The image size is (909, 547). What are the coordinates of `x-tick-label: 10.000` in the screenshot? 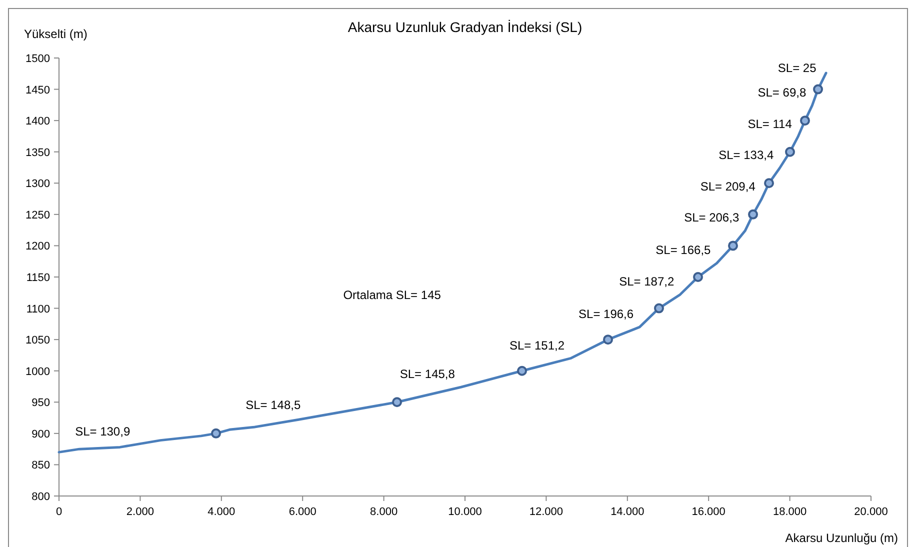 It's located at (465, 512).